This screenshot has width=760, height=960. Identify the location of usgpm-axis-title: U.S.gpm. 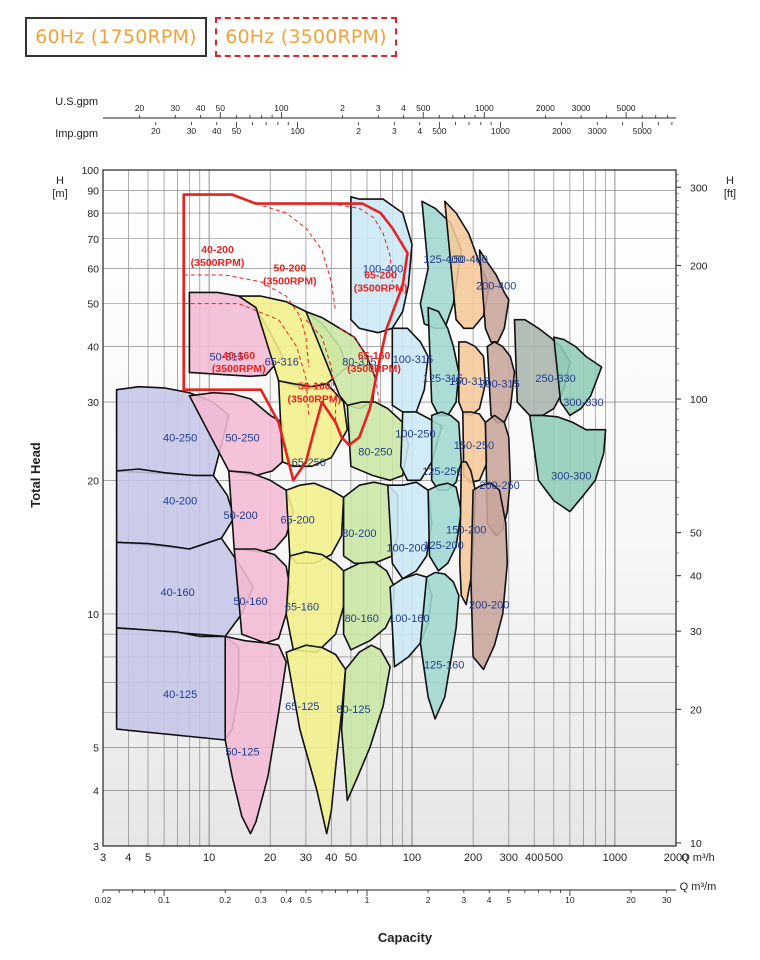
(76, 102).